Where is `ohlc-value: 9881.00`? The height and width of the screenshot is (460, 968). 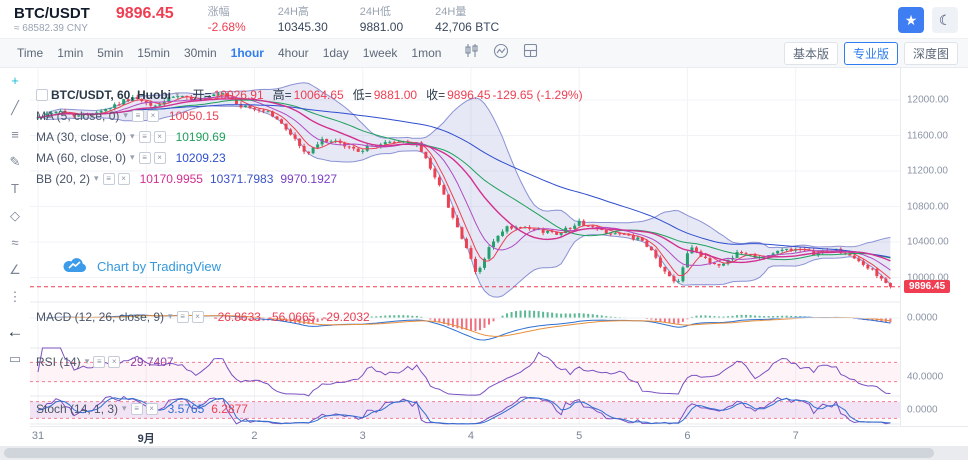
ohlc-value: 9881.00 is located at coordinates (395, 94).